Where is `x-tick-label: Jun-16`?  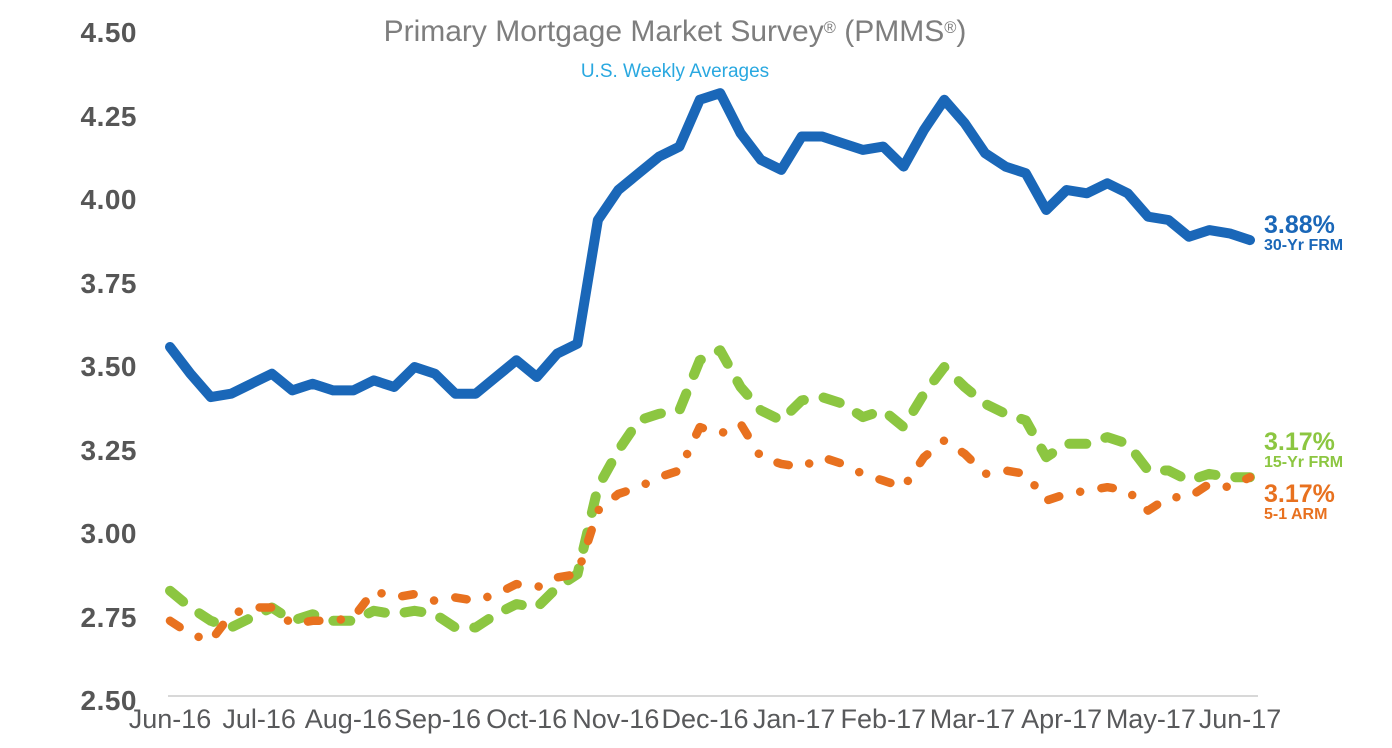 x-tick-label: Jun-16 is located at coordinates (170, 719).